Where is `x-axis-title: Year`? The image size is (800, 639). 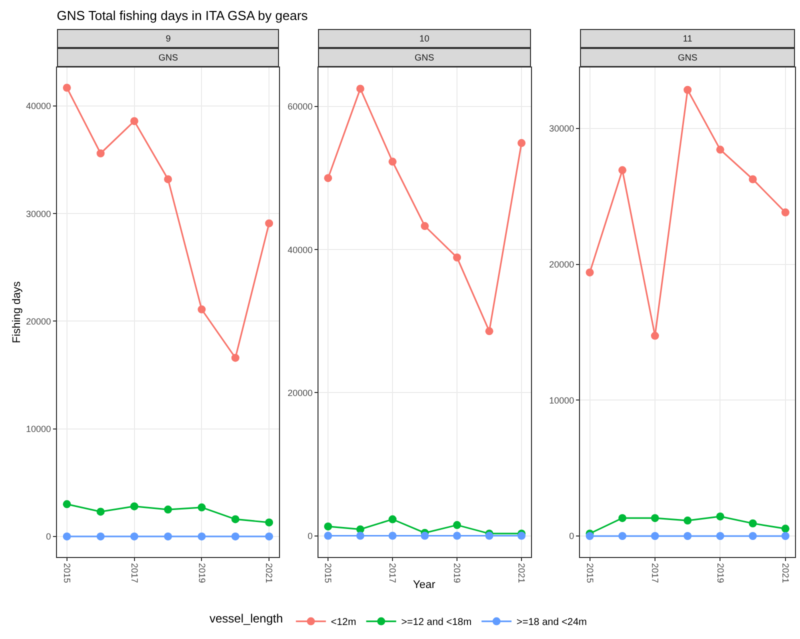
x-axis-title: Year is located at coordinates (424, 585).